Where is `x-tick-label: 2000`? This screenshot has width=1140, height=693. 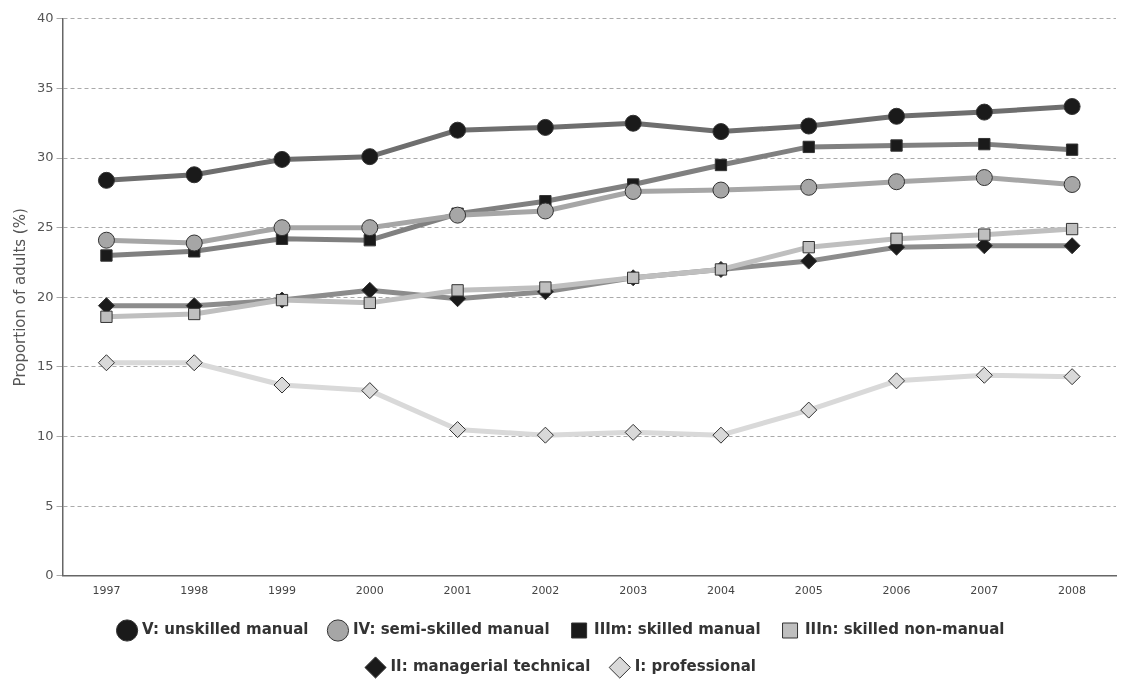 x-tick-label: 2000 is located at coordinates (369, 591).